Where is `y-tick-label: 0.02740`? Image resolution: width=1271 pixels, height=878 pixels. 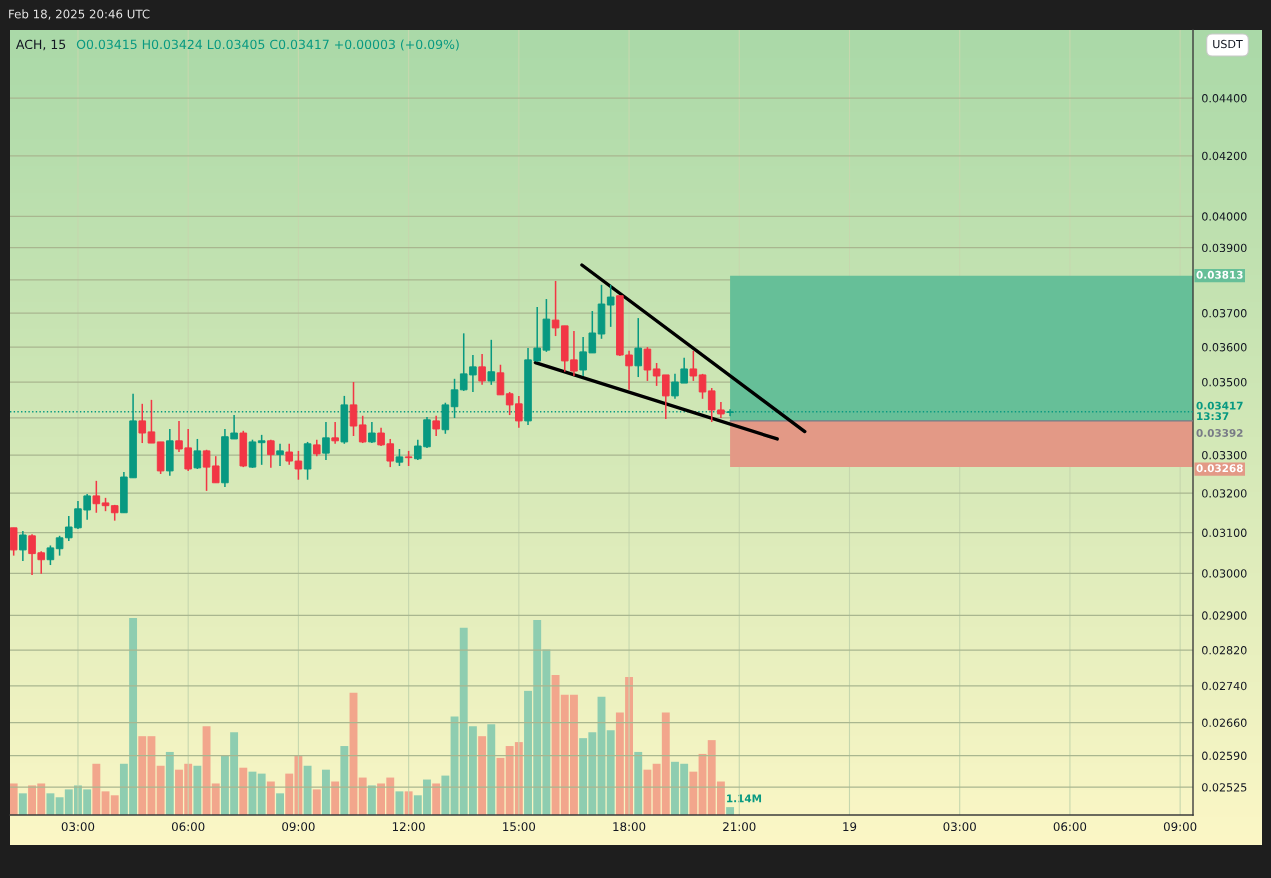
y-tick-label: 0.02740 is located at coordinates (1224, 686).